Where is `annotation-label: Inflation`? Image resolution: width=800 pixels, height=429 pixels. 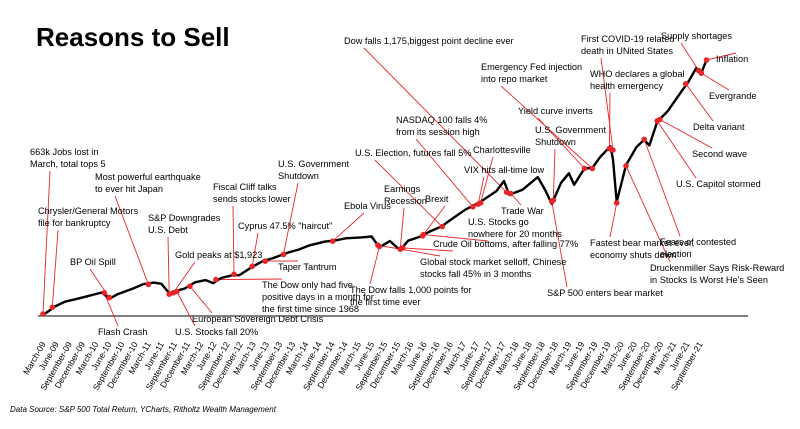 annotation-label: Inflation is located at coordinates (732, 59).